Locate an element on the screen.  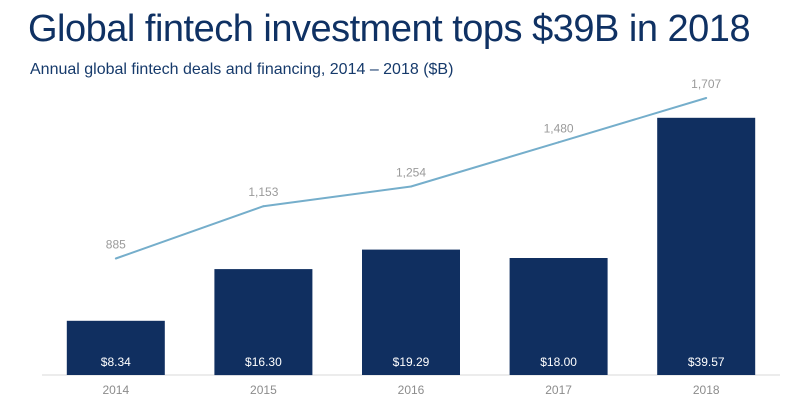
deals-point-2017 is located at coordinates (558, 142).